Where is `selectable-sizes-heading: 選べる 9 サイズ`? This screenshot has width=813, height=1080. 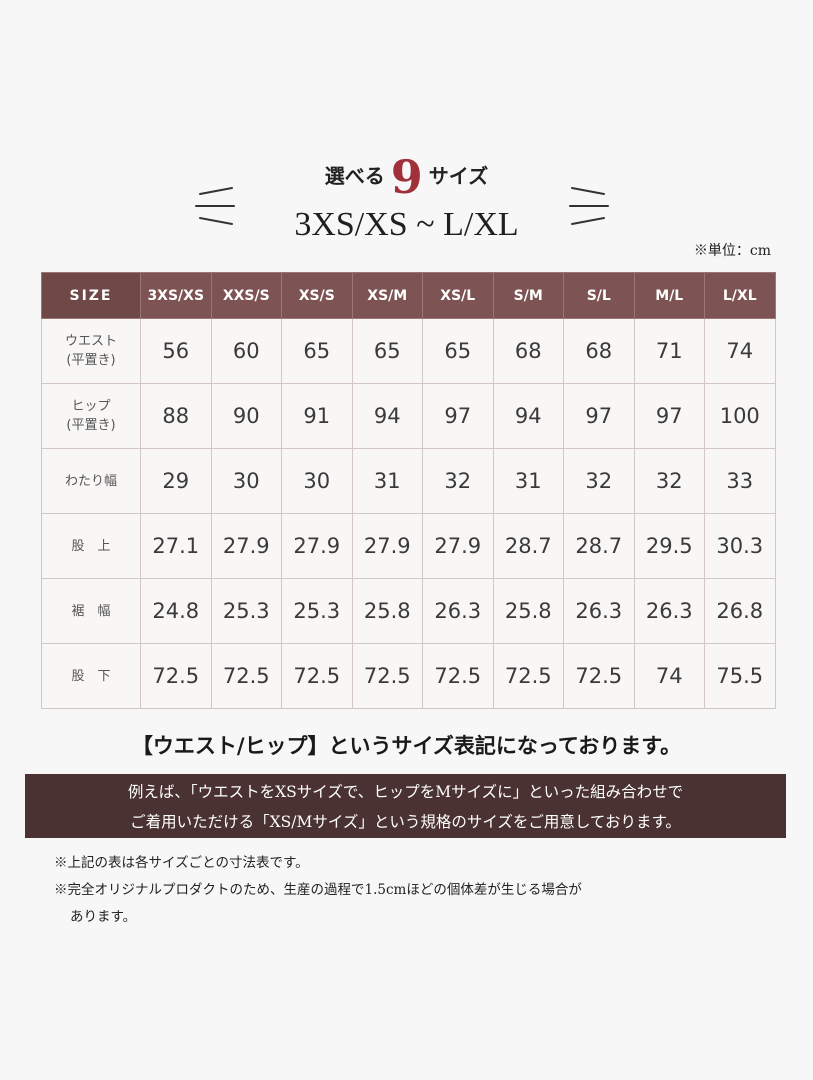
selectable-sizes-heading: 選べる 9 サイズ is located at coordinates (406, 180).